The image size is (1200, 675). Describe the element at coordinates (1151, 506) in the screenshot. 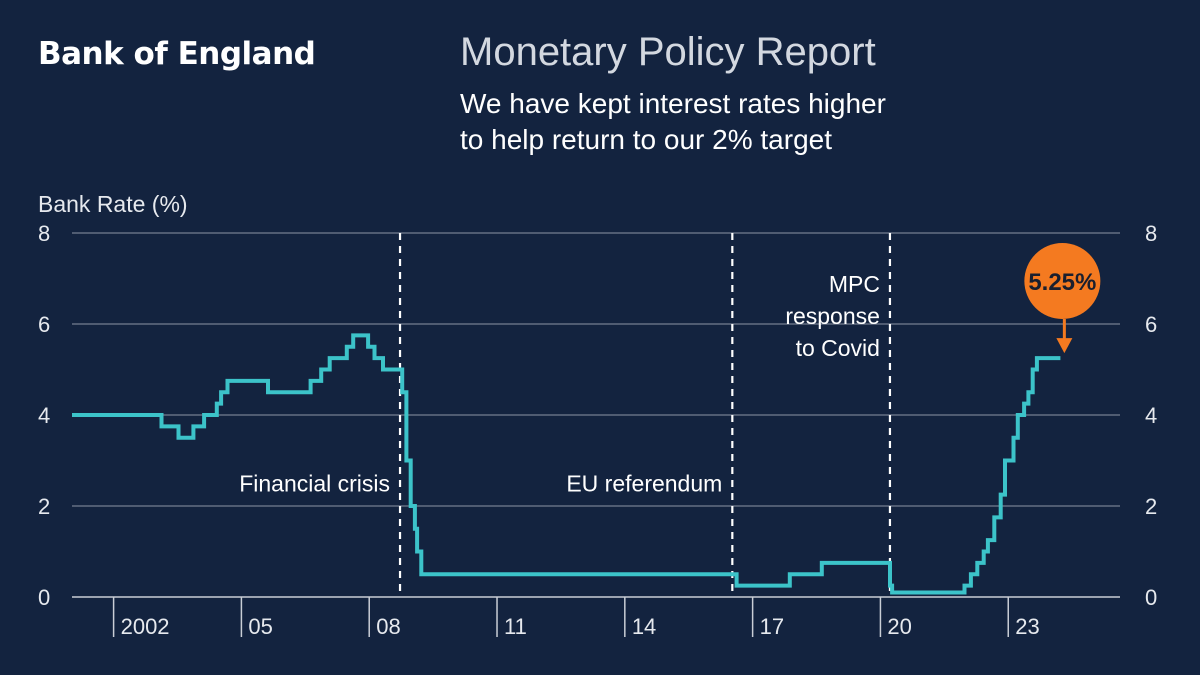

I see `y-tick-right-2: 2` at that location.